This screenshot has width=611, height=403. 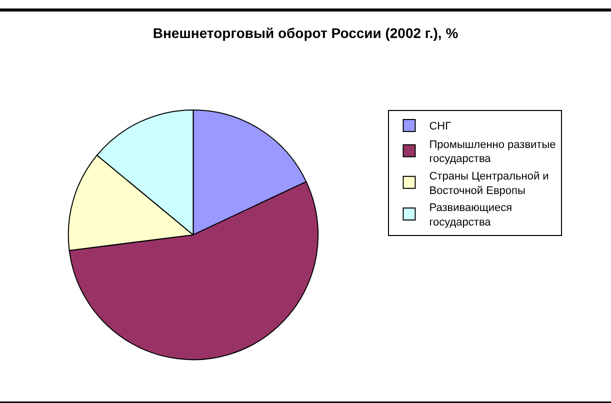 I want to click on legend-label: Развивающиеся государства, so click(x=470, y=215).